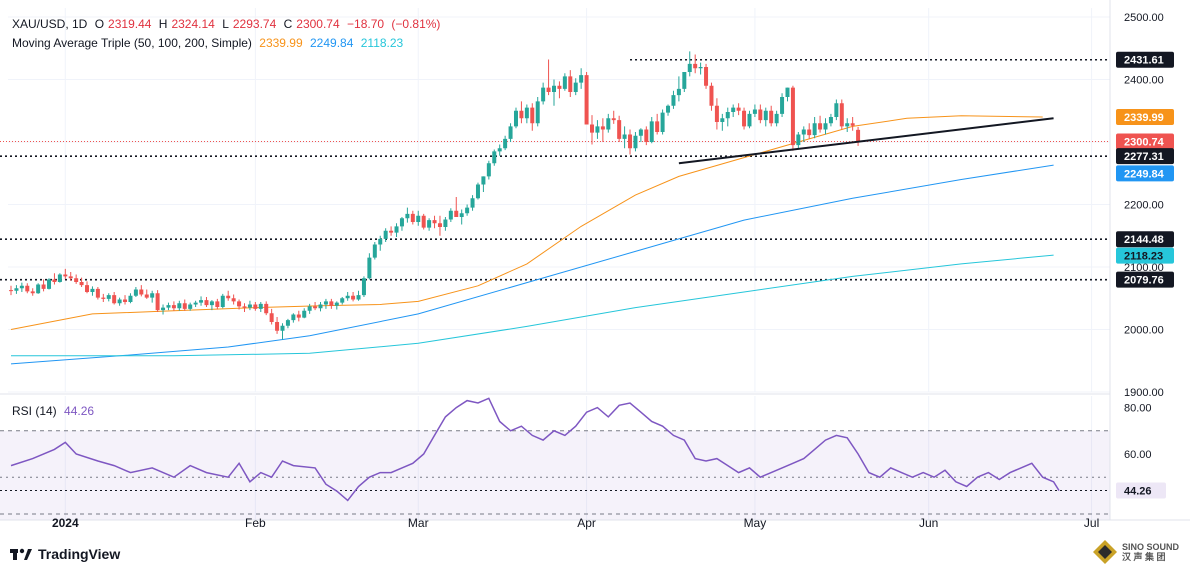 The width and height of the screenshot is (1190, 574). Describe the element at coordinates (1144, 118) in the screenshot. I see `price-label-text: 2339.99` at that location.